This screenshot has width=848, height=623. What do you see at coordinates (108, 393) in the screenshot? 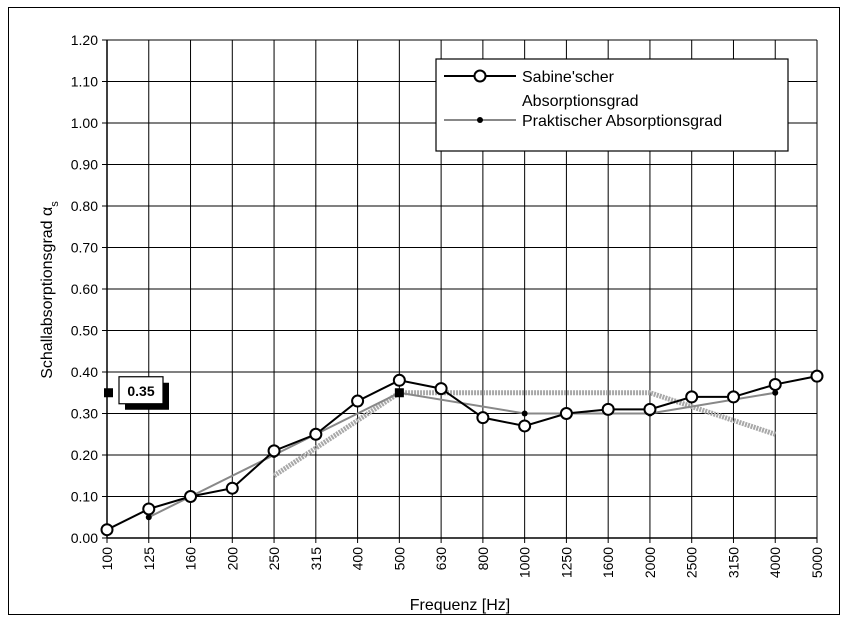
I see `axis-highlight-square` at bounding box center [108, 393].